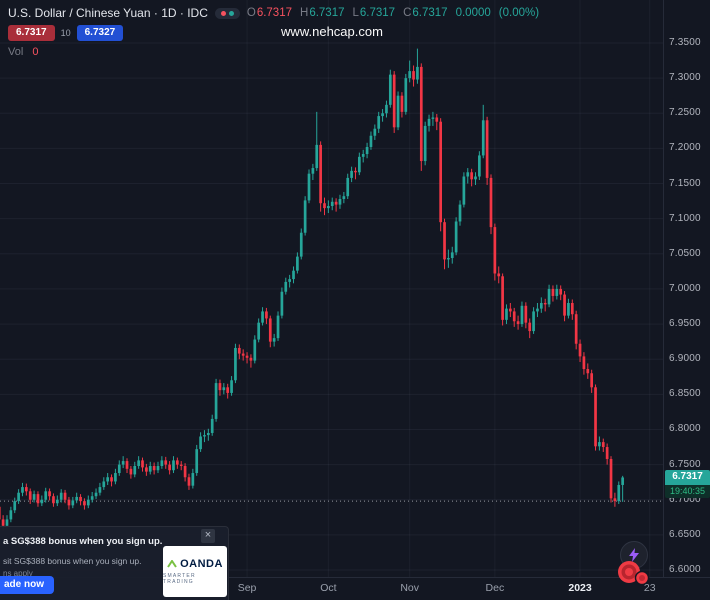 The width and height of the screenshot is (710, 600). Describe the element at coordinates (430, 13) in the screenshot. I see `close-value: 6.7317` at that location.